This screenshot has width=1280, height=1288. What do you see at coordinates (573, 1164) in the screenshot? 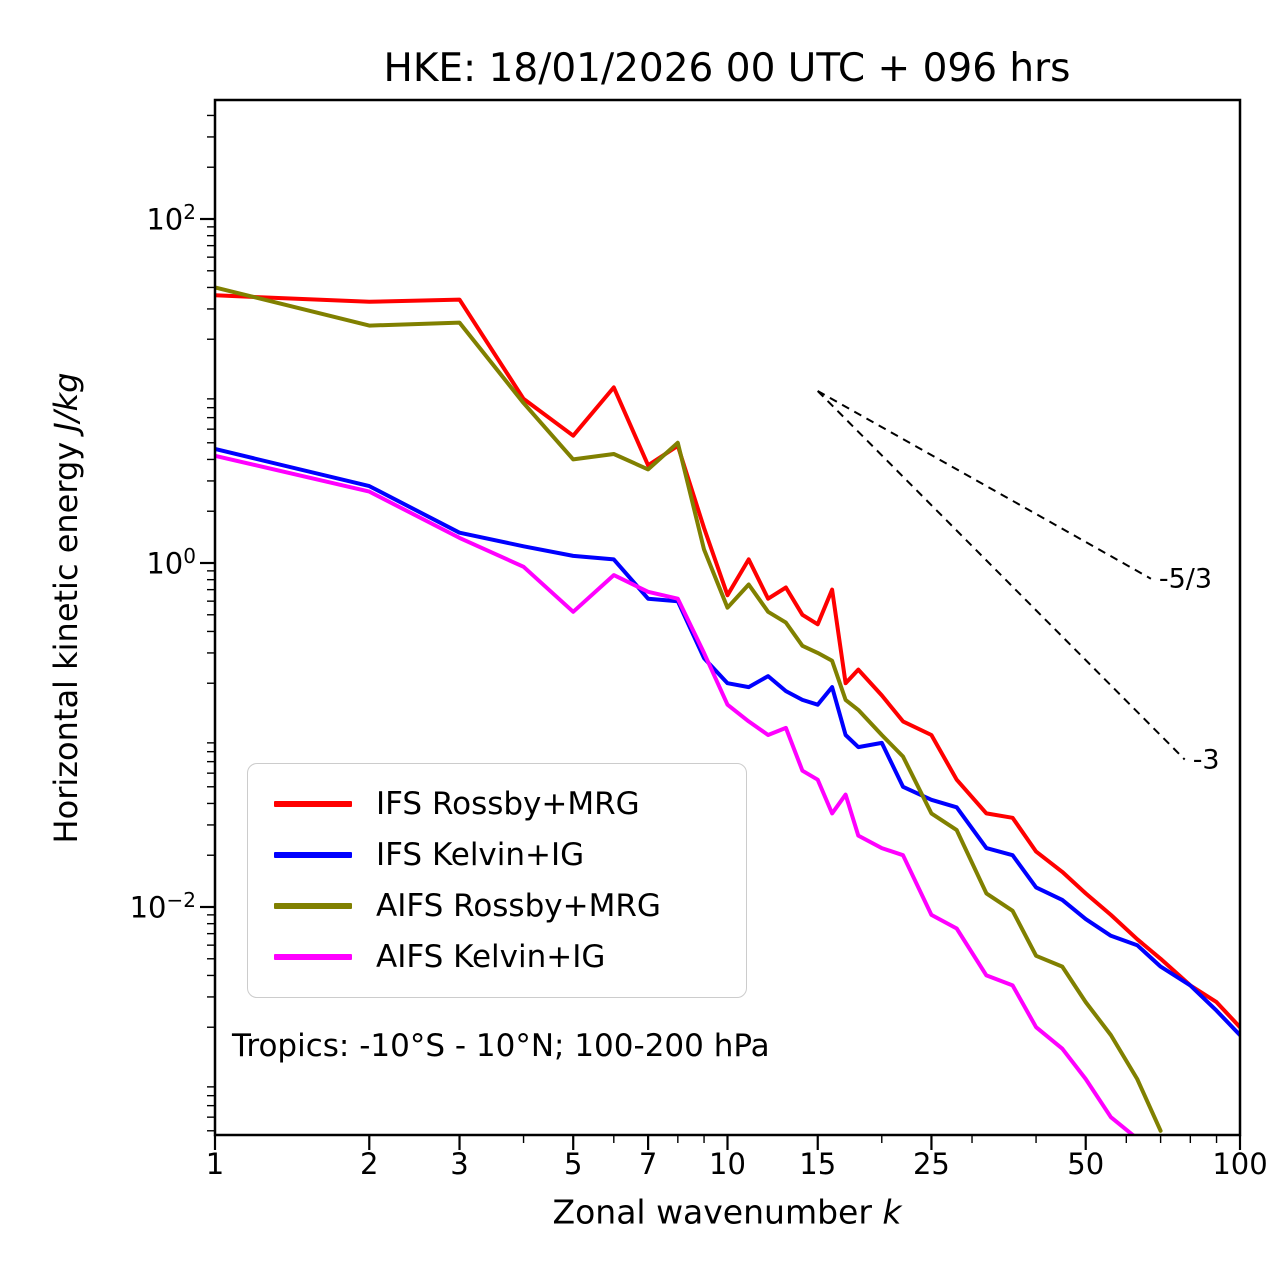
I see `x-tick-label: 5` at bounding box center [573, 1164].